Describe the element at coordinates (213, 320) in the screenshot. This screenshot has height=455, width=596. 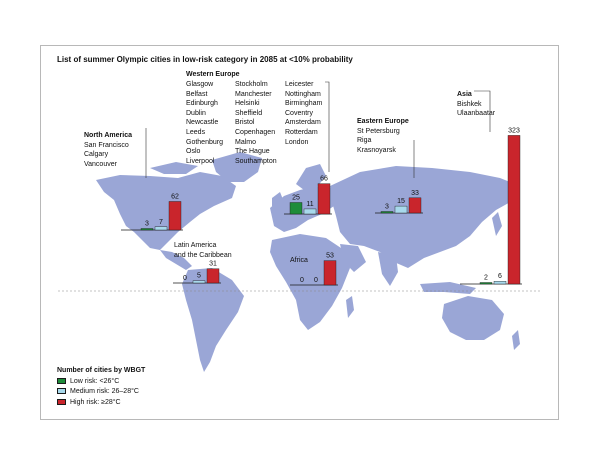
I see `south-america-landmass` at that location.